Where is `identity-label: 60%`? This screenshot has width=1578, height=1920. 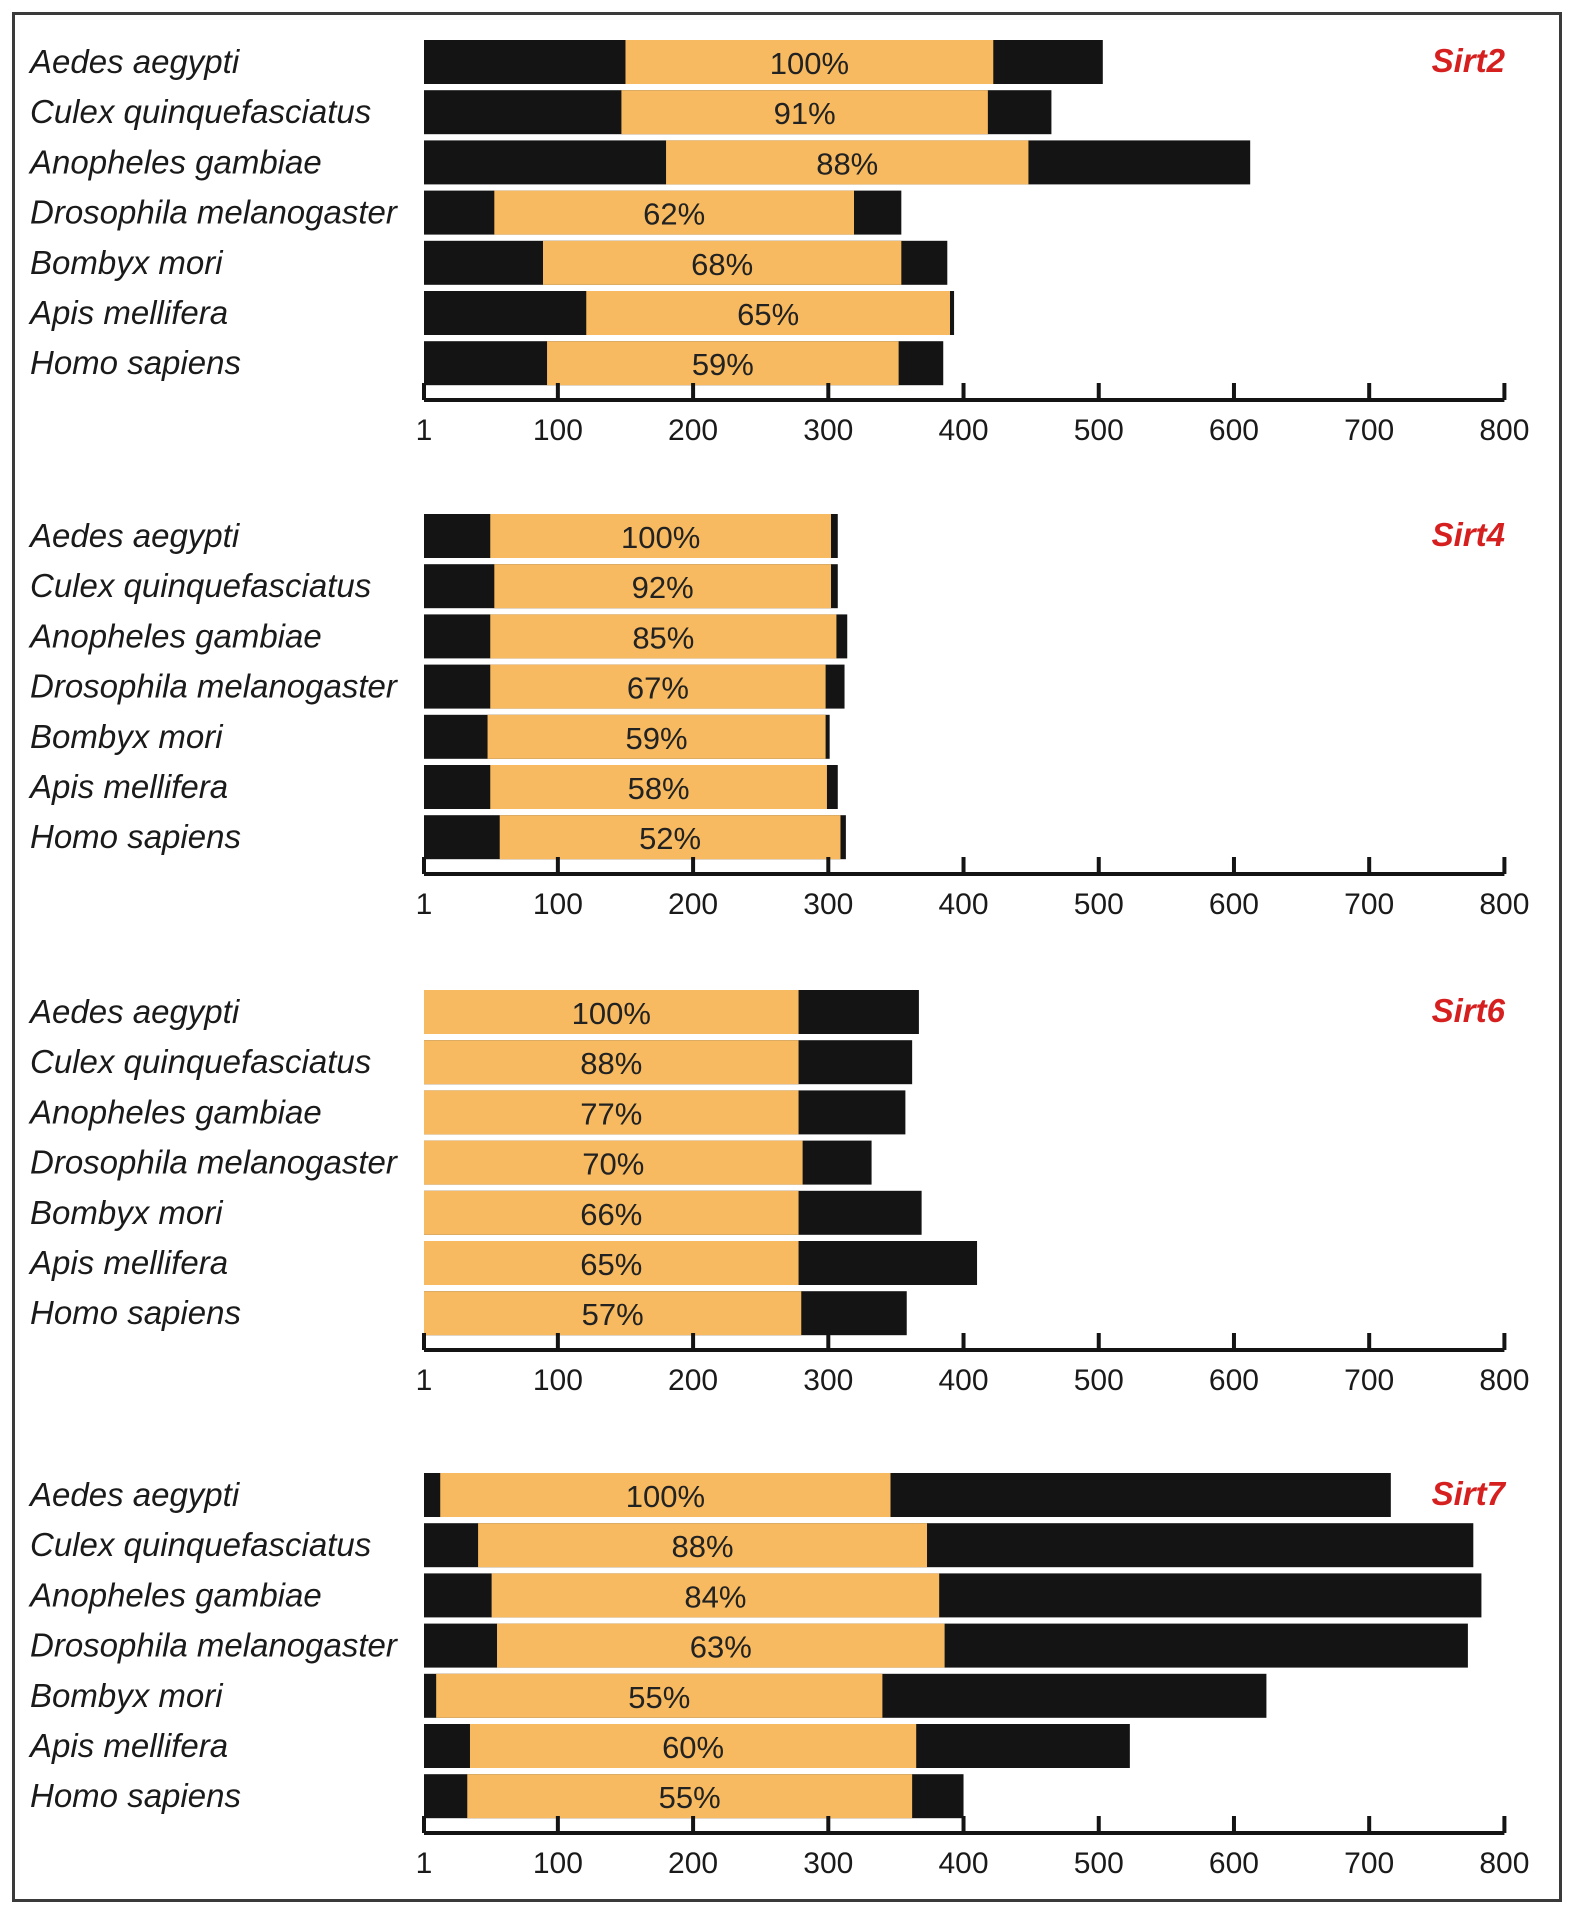 identity-label: 60% is located at coordinates (693, 1747).